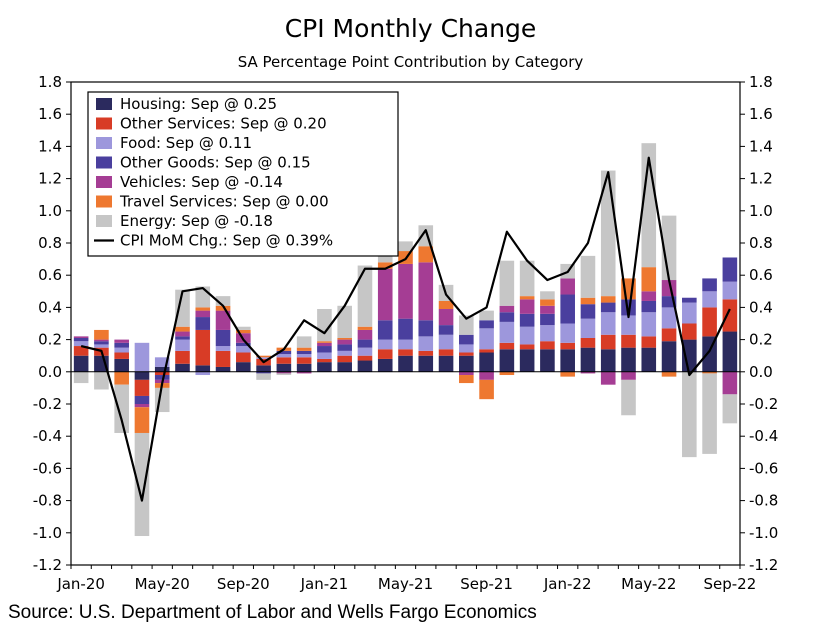 This screenshot has width=821, height=630. What do you see at coordinates (50, 243) in the screenshot?
I see `y-tick-label-left: 0.8` at bounding box center [50, 243].